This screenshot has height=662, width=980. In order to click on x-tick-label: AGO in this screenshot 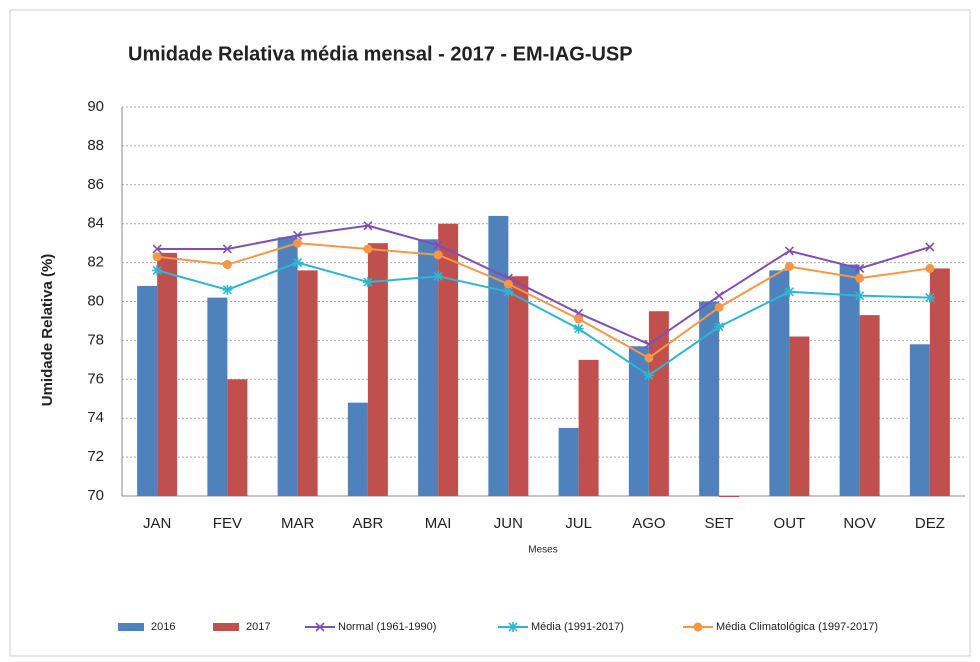, I will do `click(648, 523)`.